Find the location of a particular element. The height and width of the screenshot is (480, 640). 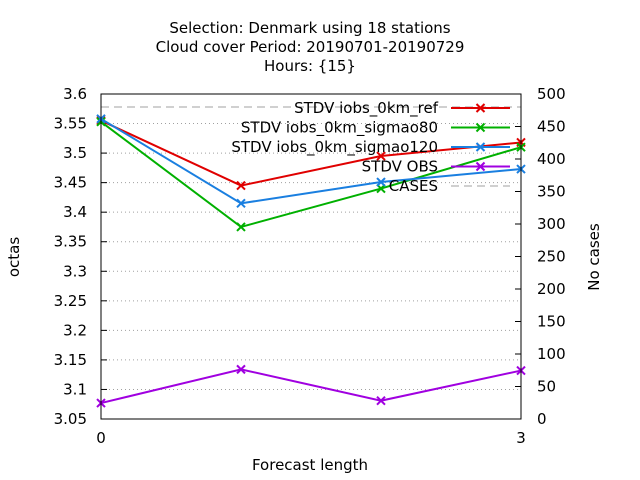

y2-tick-label: 150 is located at coordinates (551, 322).